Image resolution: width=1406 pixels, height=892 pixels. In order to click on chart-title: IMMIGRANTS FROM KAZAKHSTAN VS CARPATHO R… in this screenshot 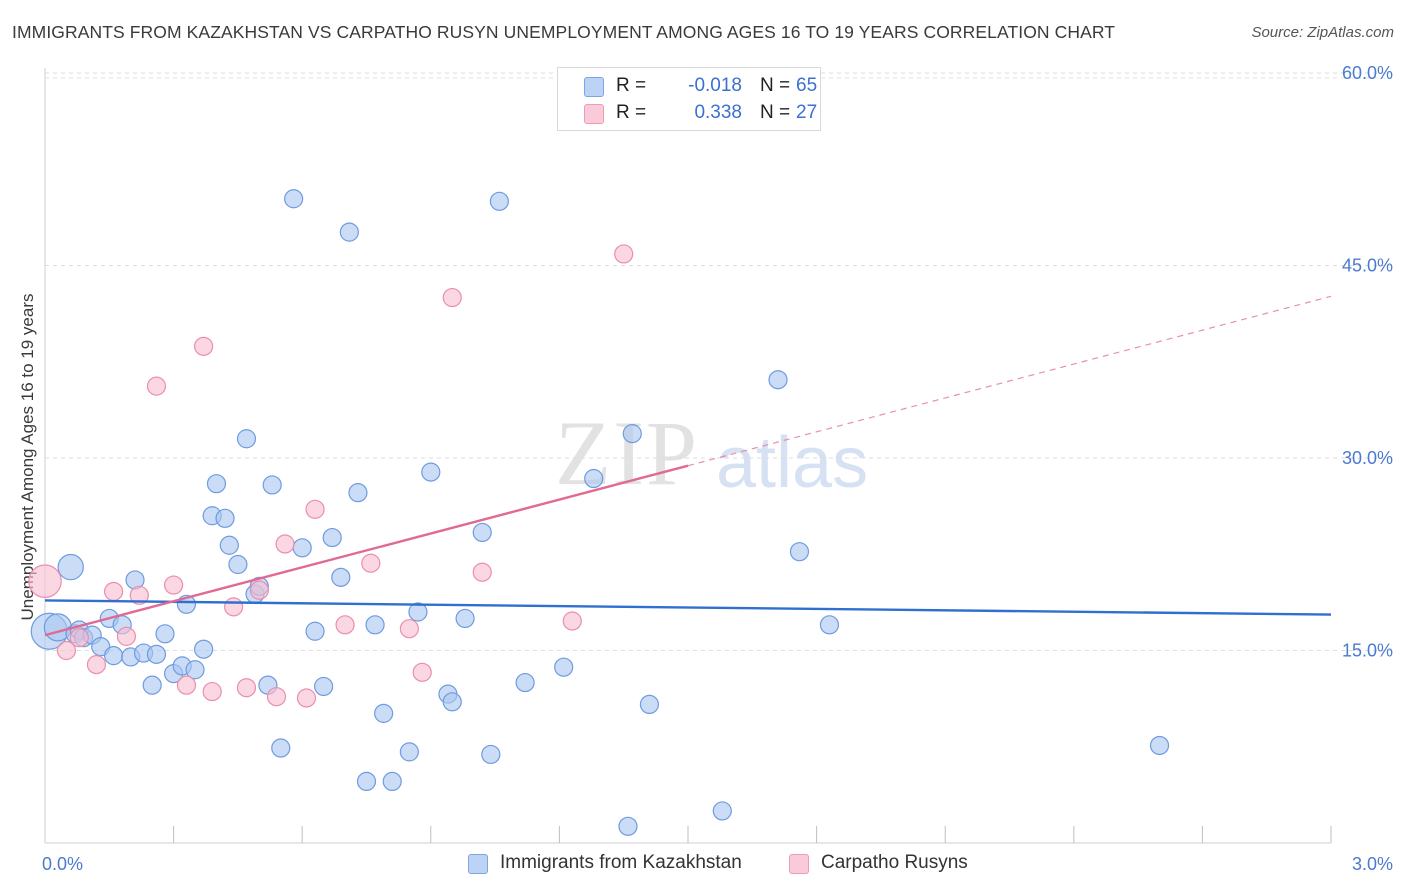, I will do `click(564, 32)`.